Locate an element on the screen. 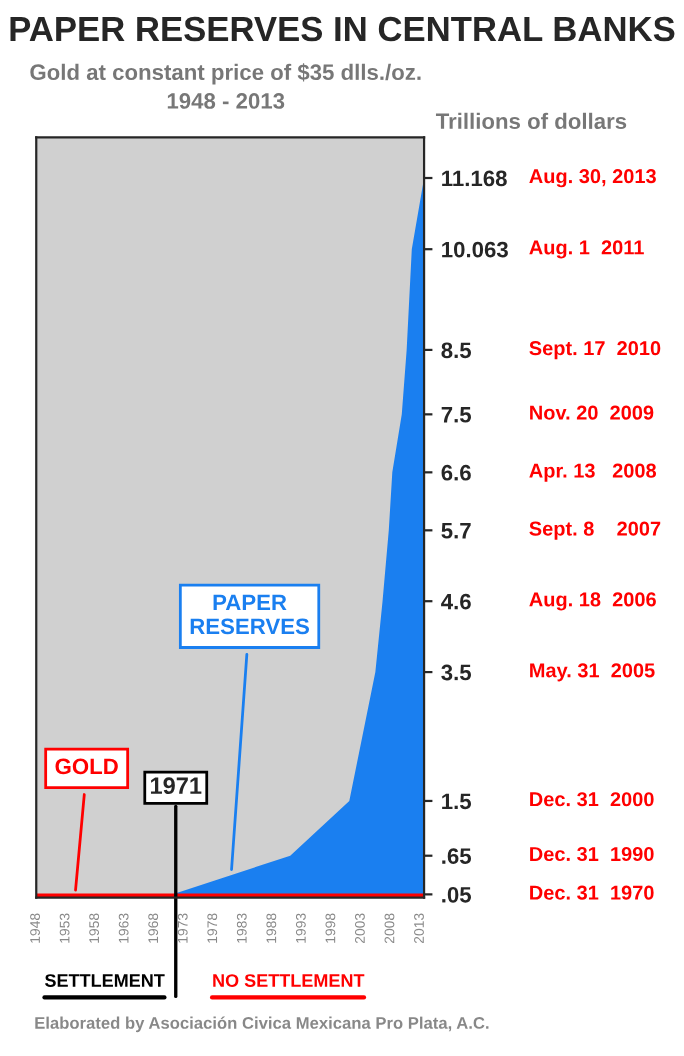 This screenshot has width=684, height=1056. text: Sept. 17 2010 is located at coordinates (595, 350).